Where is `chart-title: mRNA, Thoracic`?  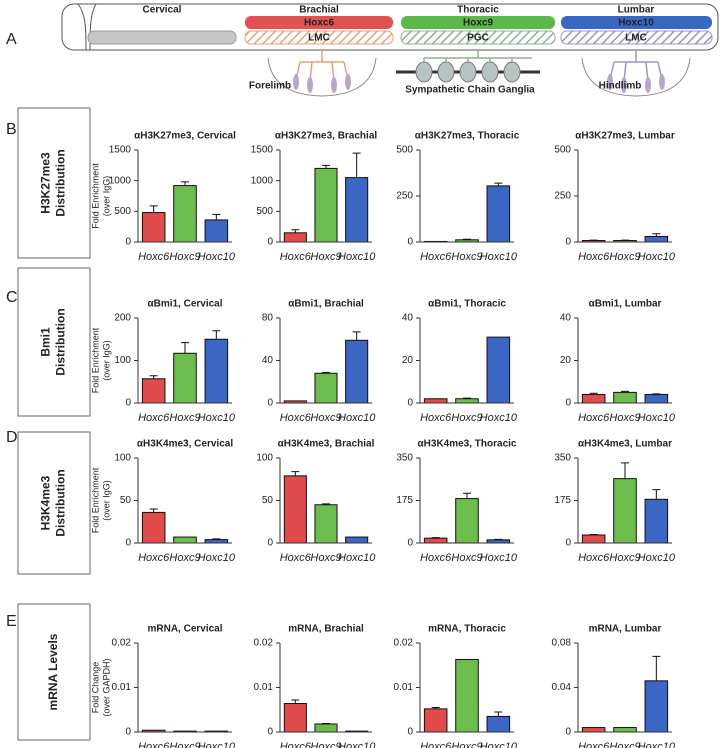
chart-title: mRNA, Thoracic is located at coordinates (467, 629).